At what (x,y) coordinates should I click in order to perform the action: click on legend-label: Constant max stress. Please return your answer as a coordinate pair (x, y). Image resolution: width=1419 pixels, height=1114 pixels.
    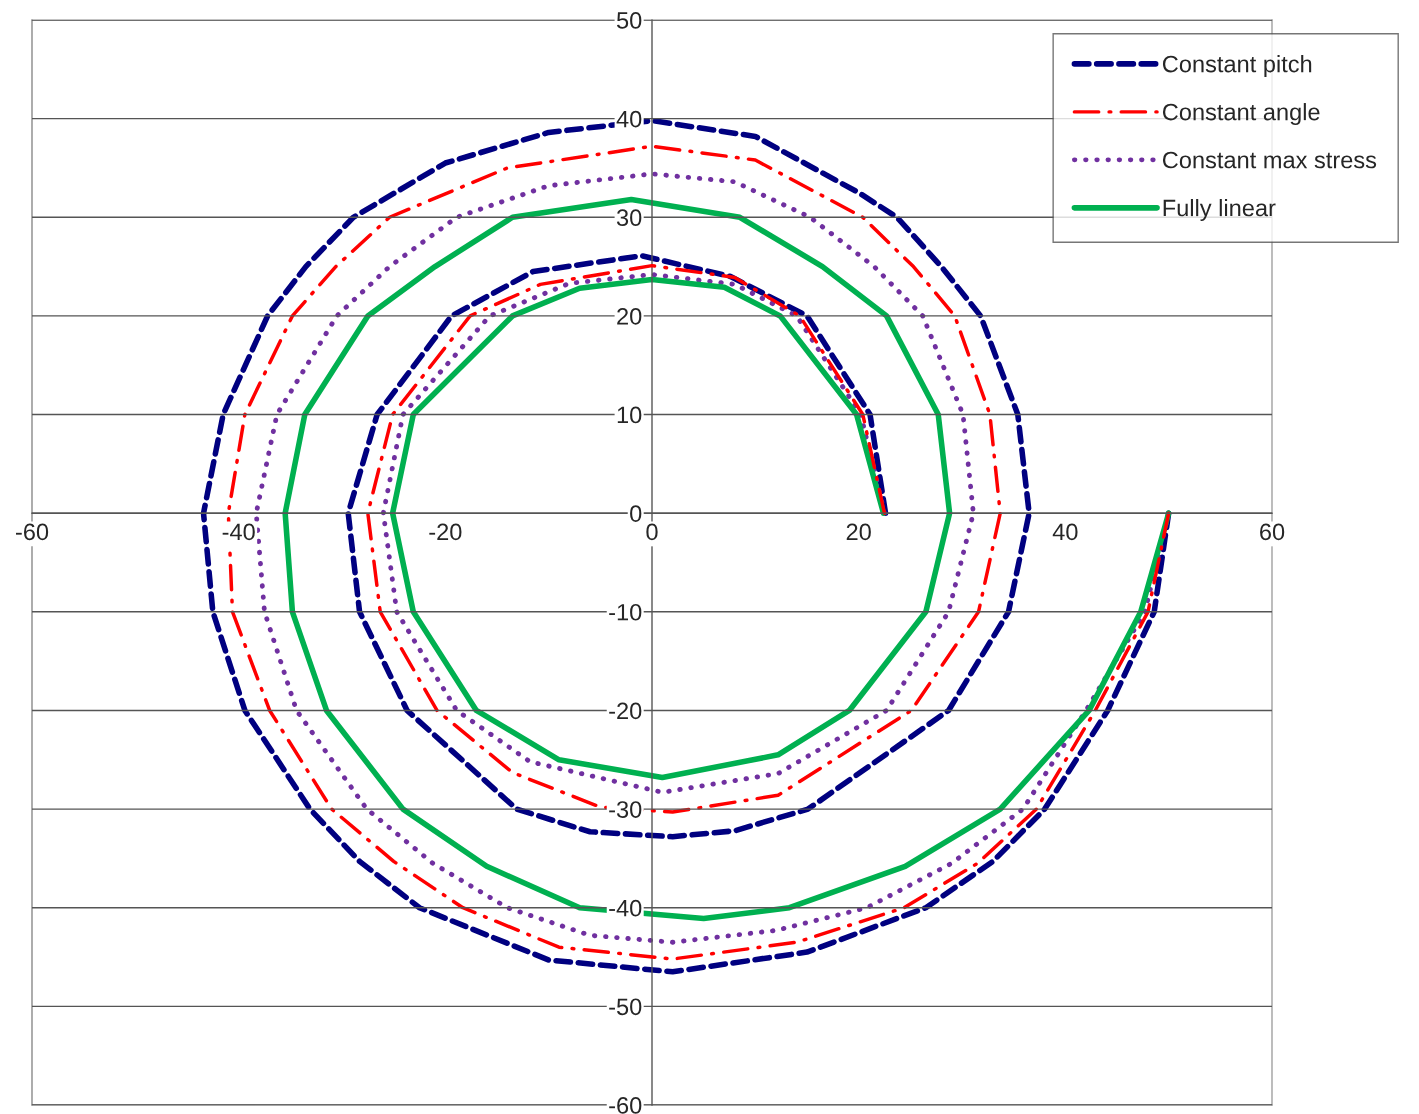
    Looking at the image, I should click on (1269, 160).